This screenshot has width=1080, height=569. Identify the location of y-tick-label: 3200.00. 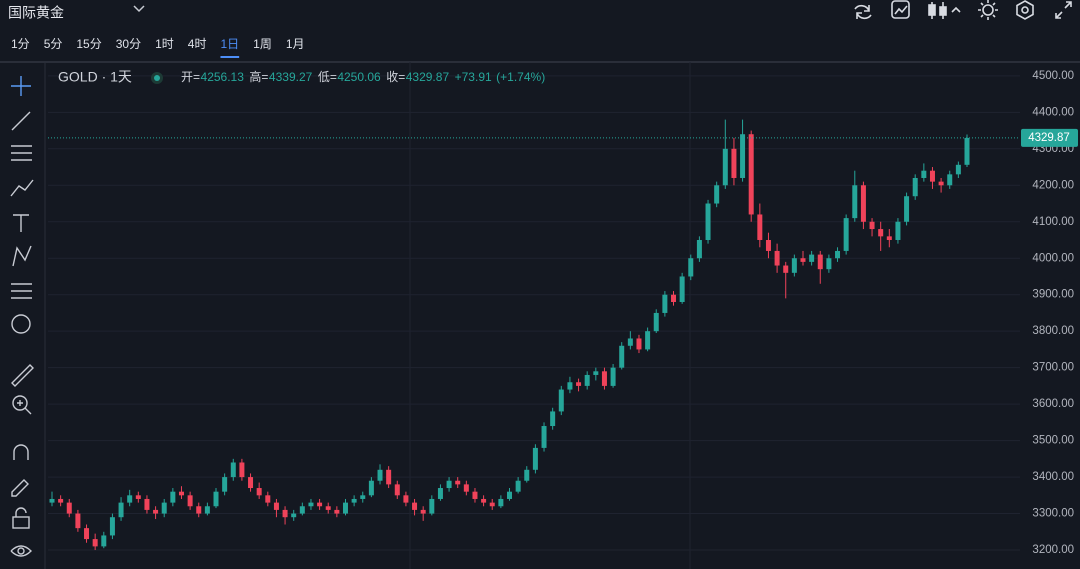
(1053, 550).